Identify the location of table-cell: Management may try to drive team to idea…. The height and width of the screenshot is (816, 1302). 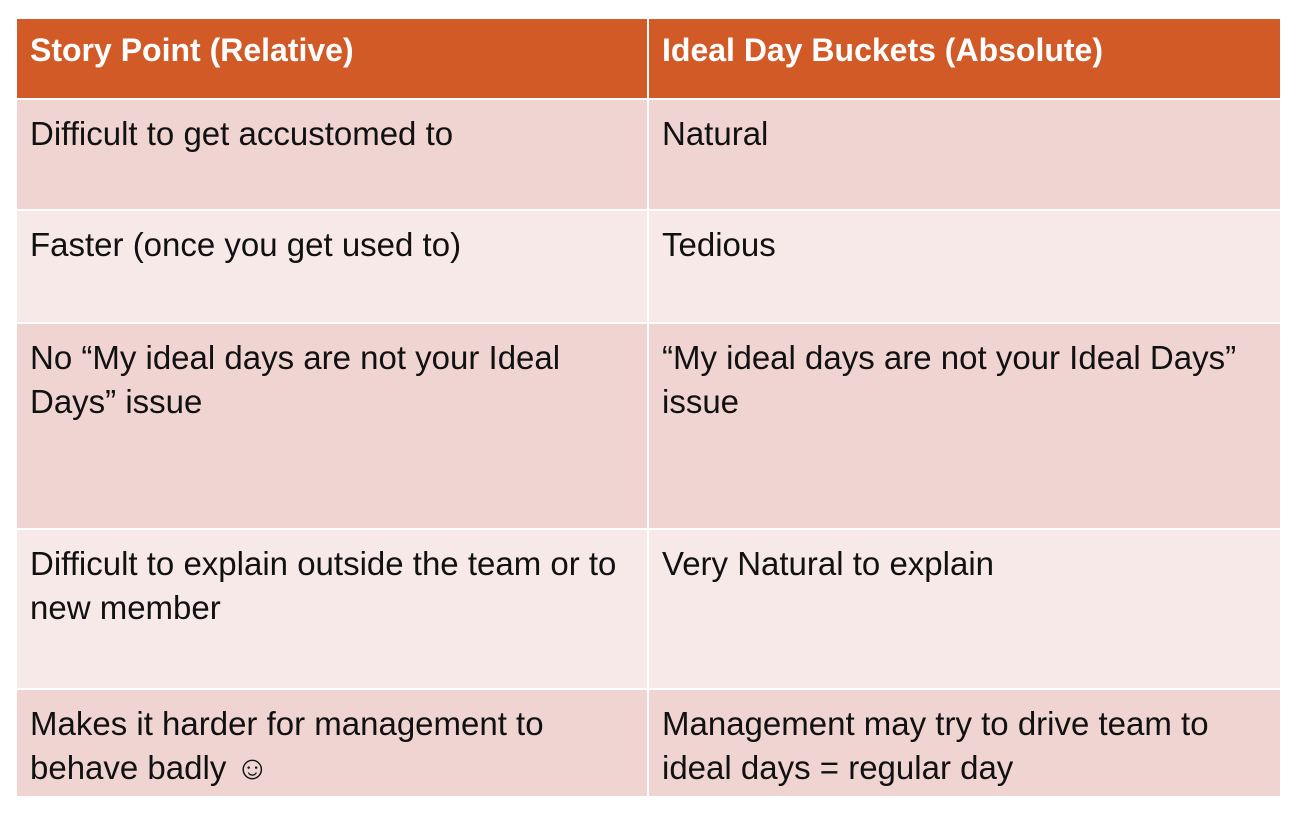
(964, 743).